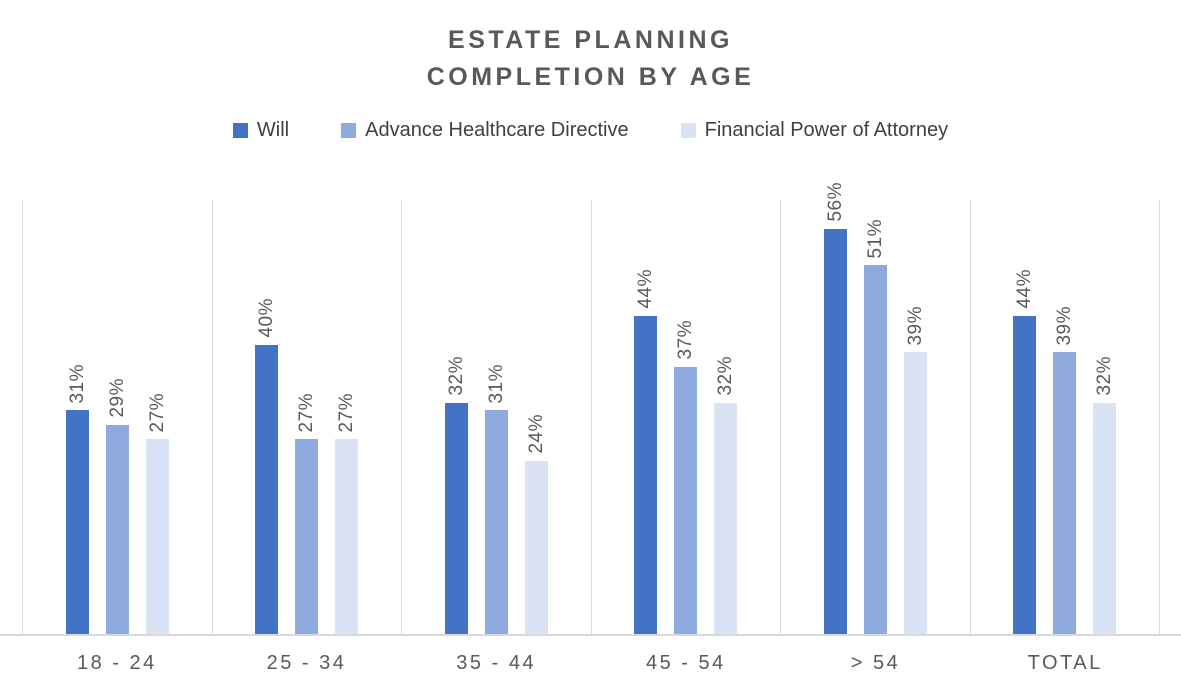 The width and height of the screenshot is (1181, 695). I want to click on legend-label: Advance Healthcare Directive, so click(497, 130).